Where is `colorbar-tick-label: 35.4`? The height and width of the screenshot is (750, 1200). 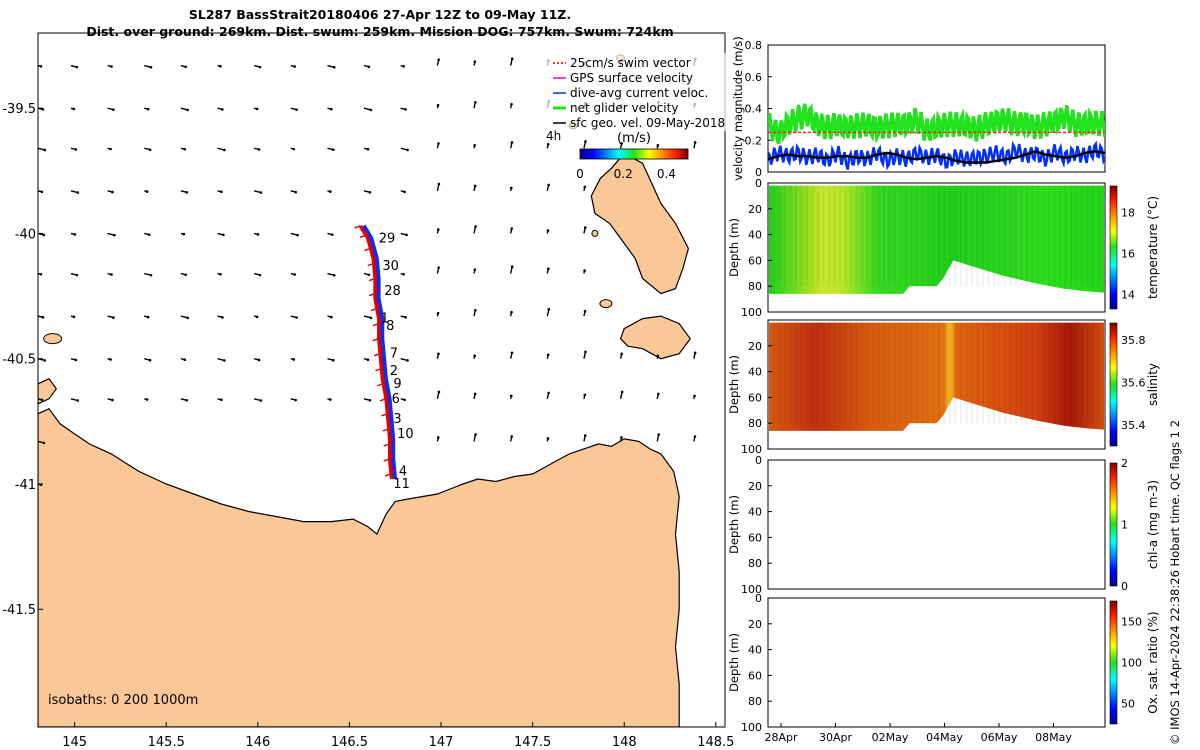
colorbar-tick-label: 35.4 is located at coordinates (1133, 425).